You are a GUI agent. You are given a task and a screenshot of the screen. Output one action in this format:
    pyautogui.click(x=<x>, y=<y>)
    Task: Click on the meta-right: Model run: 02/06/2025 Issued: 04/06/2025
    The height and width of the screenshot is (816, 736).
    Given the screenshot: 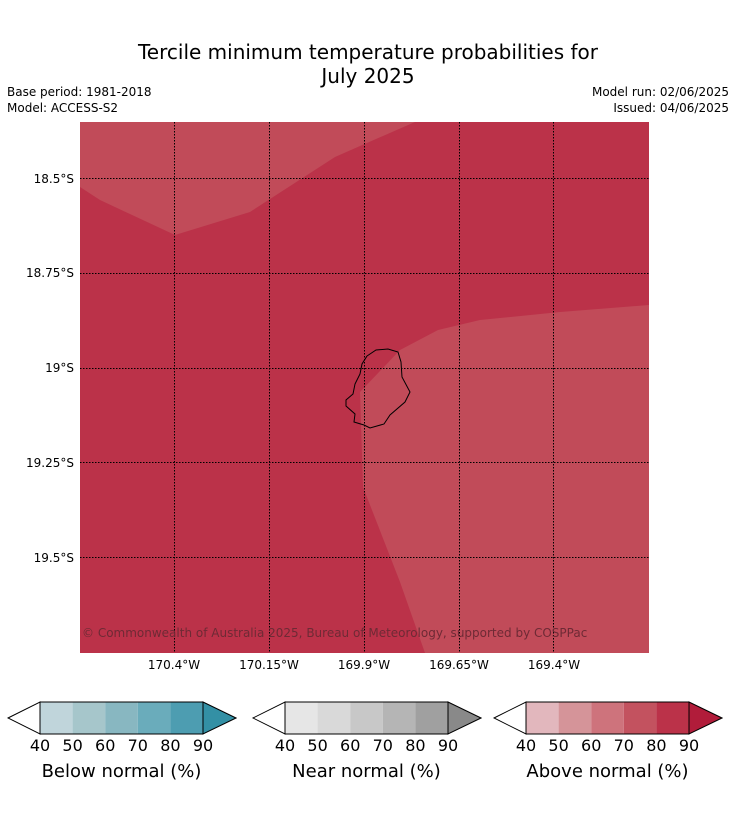 What is the action you would take?
    pyautogui.click(x=660, y=100)
    